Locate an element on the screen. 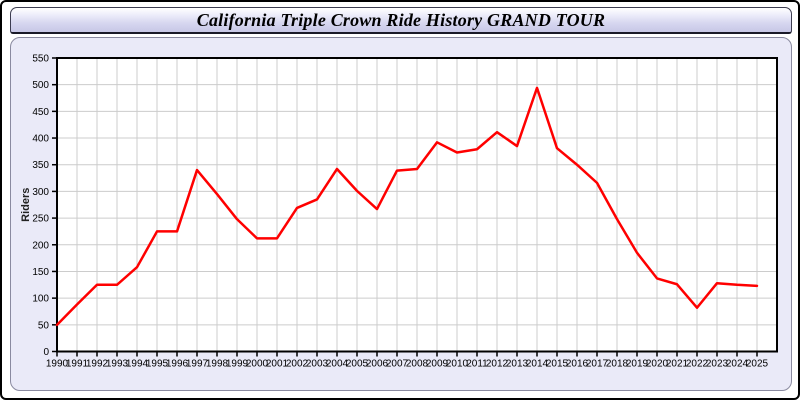  x-tick-label: 2014 is located at coordinates (537, 364).